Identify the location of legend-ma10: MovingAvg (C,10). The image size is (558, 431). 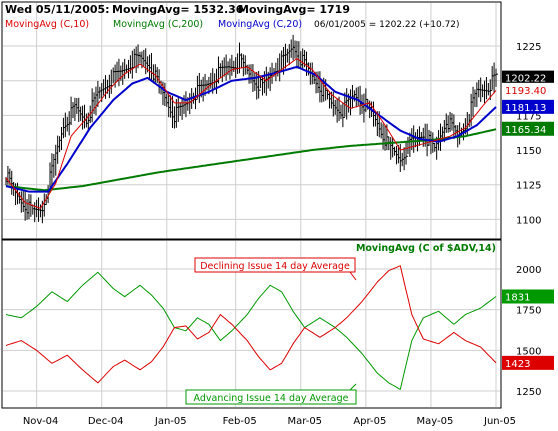
(47, 24).